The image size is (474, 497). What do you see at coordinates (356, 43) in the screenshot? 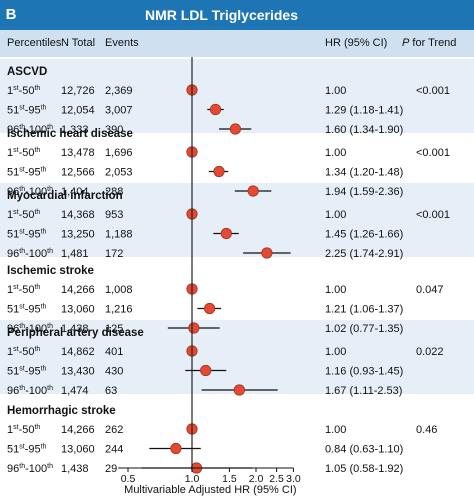
I see `header-hr: HR (95% CI)` at bounding box center [356, 43].